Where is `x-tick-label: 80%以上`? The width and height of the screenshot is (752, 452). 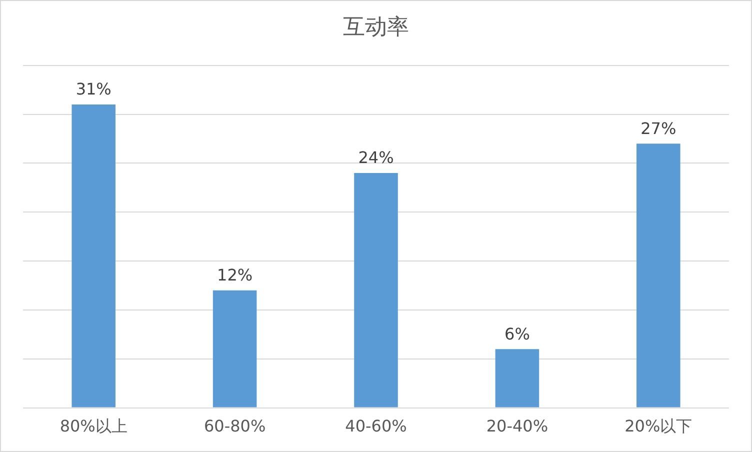
x-tick-label: 80%以上 is located at coordinates (94, 426).